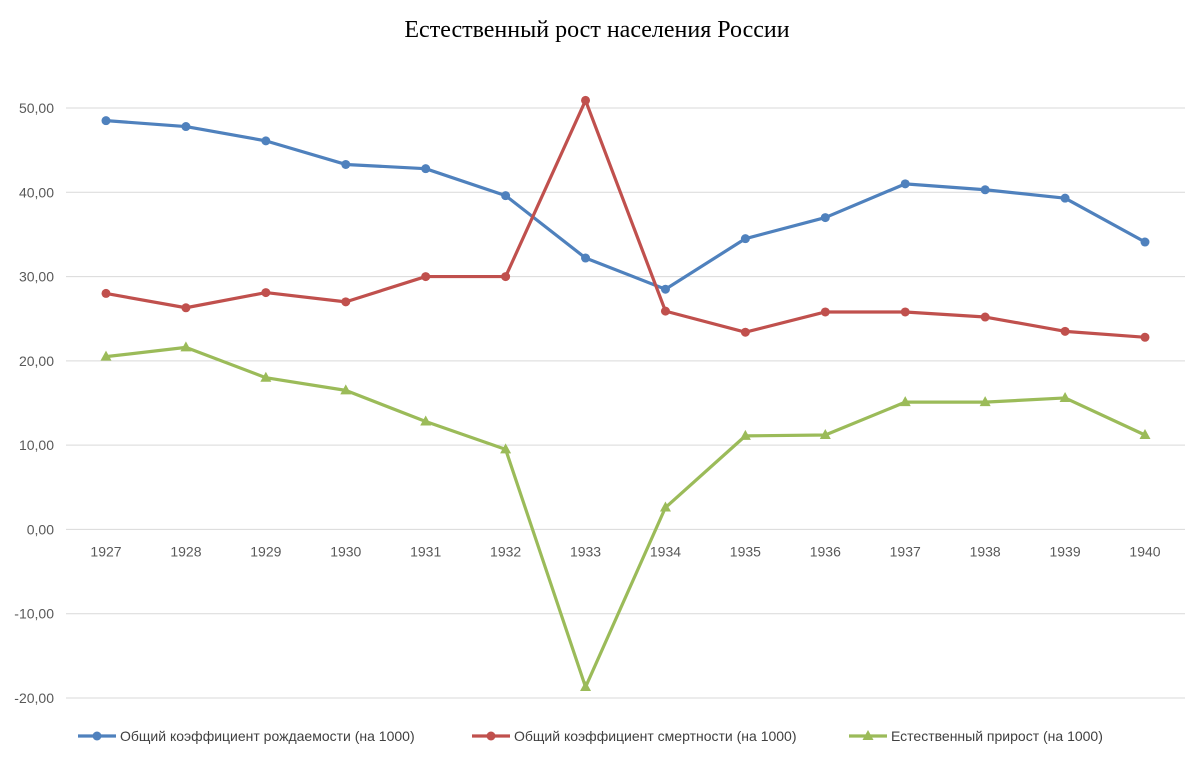 This screenshot has width=1200, height=758. What do you see at coordinates (905, 551) in the screenshot?
I see `x-tick-label: 1937` at bounding box center [905, 551].